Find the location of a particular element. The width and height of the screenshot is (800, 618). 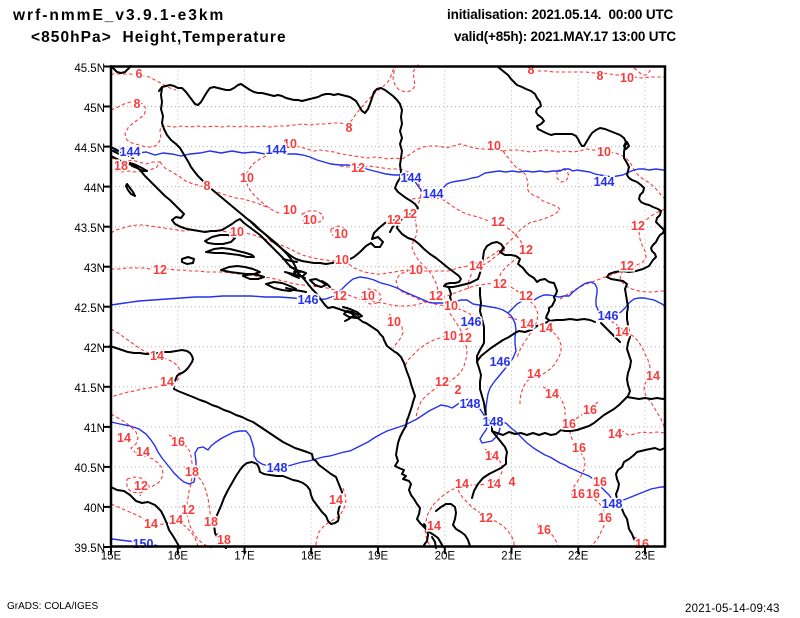

svg-text: 40N is located at coordinates (94, 509).